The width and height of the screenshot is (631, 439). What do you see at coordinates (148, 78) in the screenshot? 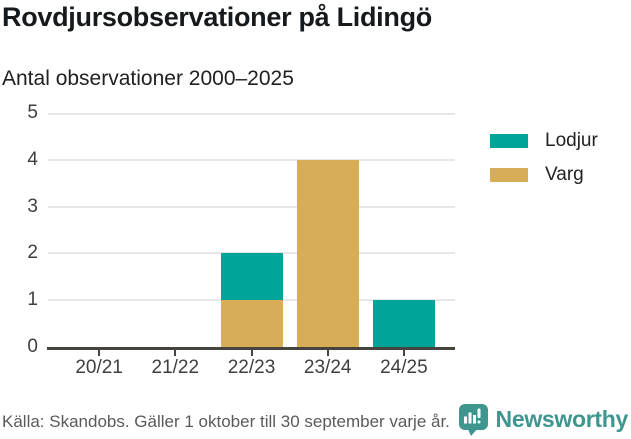
I see `chart-subtitle: Antal observationer 2000–2025` at bounding box center [148, 78].